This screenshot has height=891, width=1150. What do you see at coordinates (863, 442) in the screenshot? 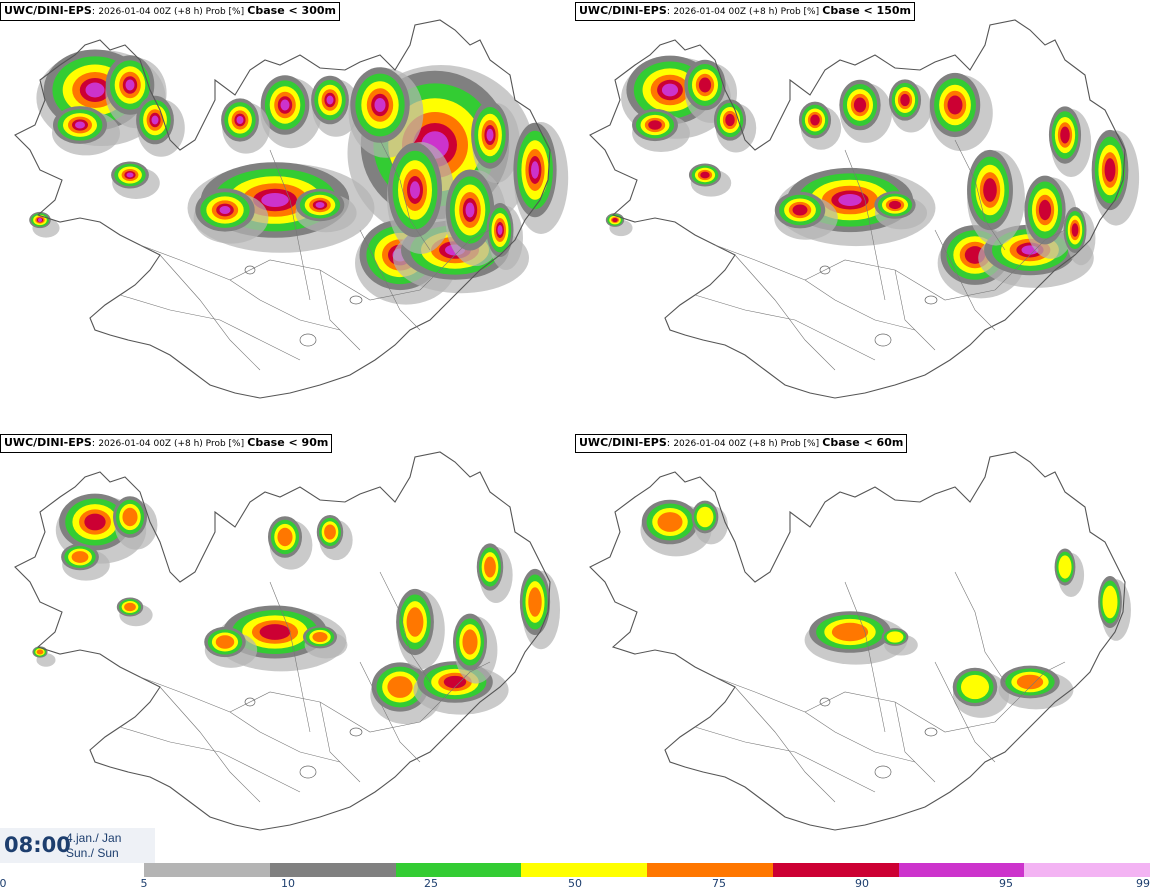
I see `cbase-threshold: Cbase < 60m` at bounding box center [863, 442].